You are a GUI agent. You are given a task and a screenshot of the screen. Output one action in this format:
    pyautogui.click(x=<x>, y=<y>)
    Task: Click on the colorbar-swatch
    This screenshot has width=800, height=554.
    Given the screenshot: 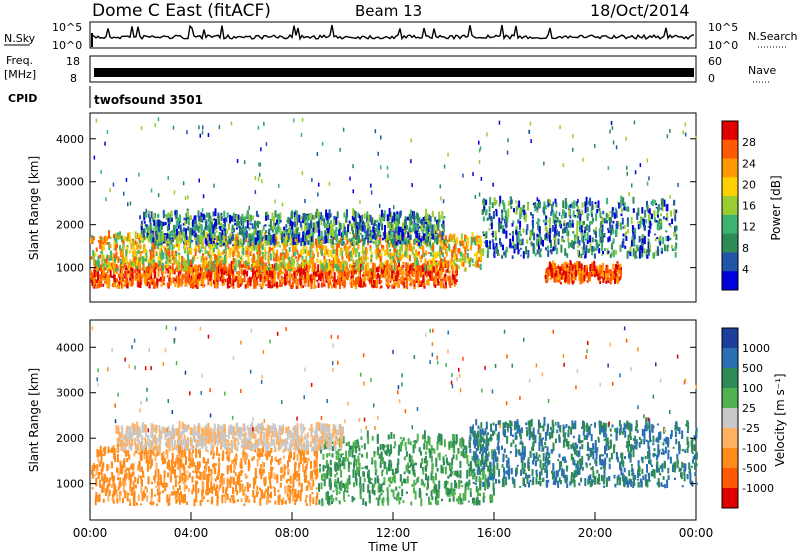 What is the action you would take?
    pyautogui.click(x=730, y=187)
    